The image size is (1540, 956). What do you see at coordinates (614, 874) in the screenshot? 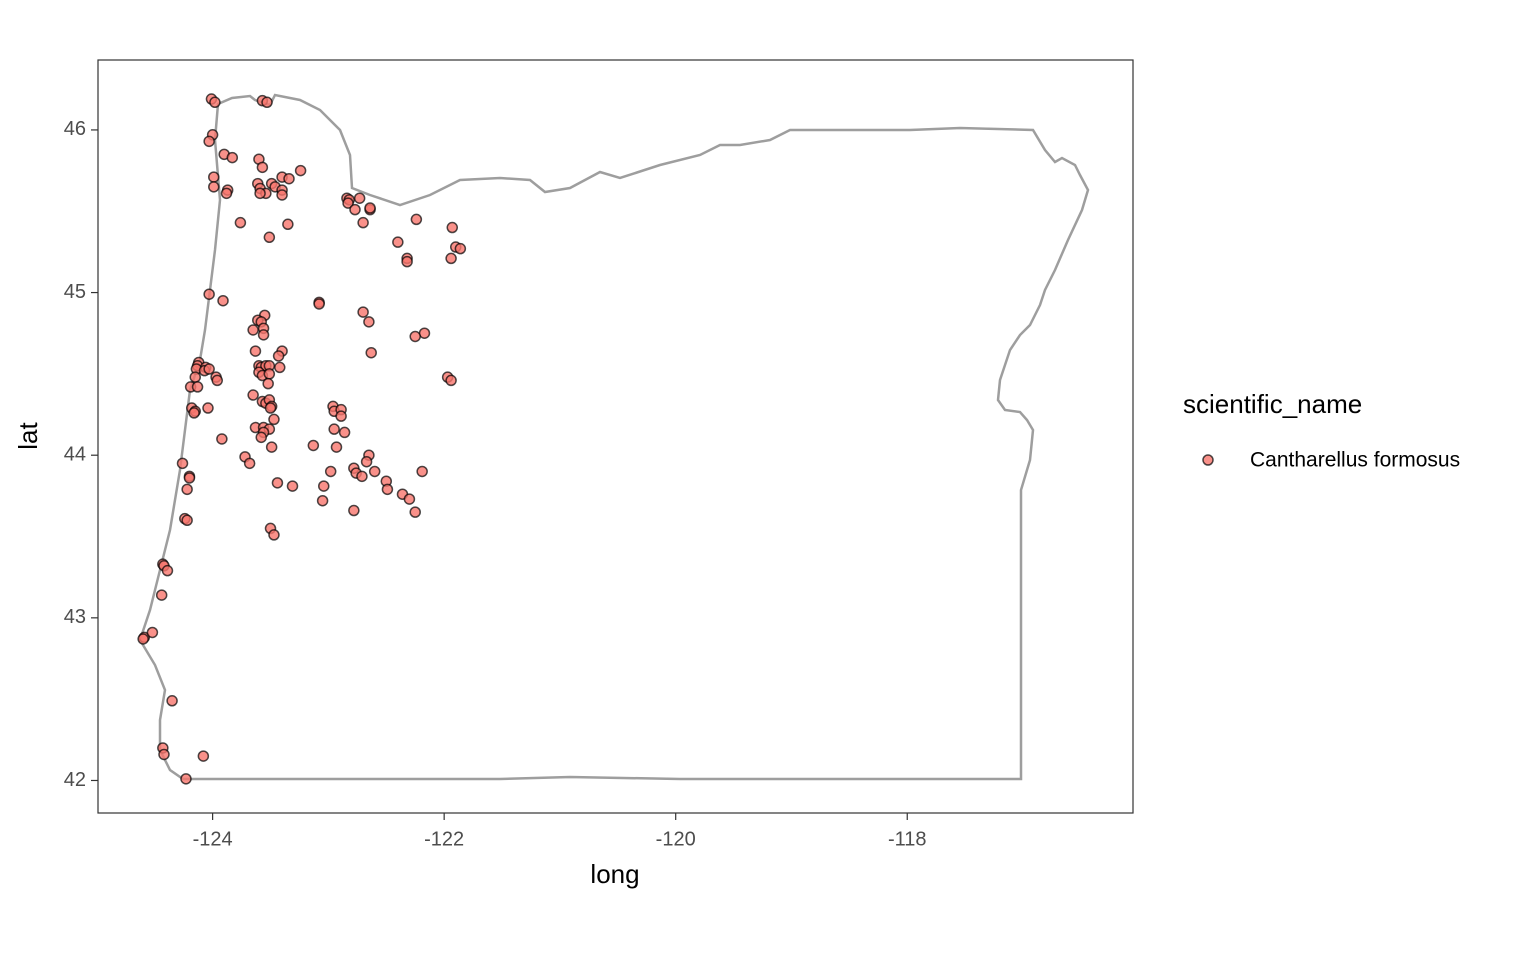
I see `x-axis-label: long` at bounding box center [614, 874].